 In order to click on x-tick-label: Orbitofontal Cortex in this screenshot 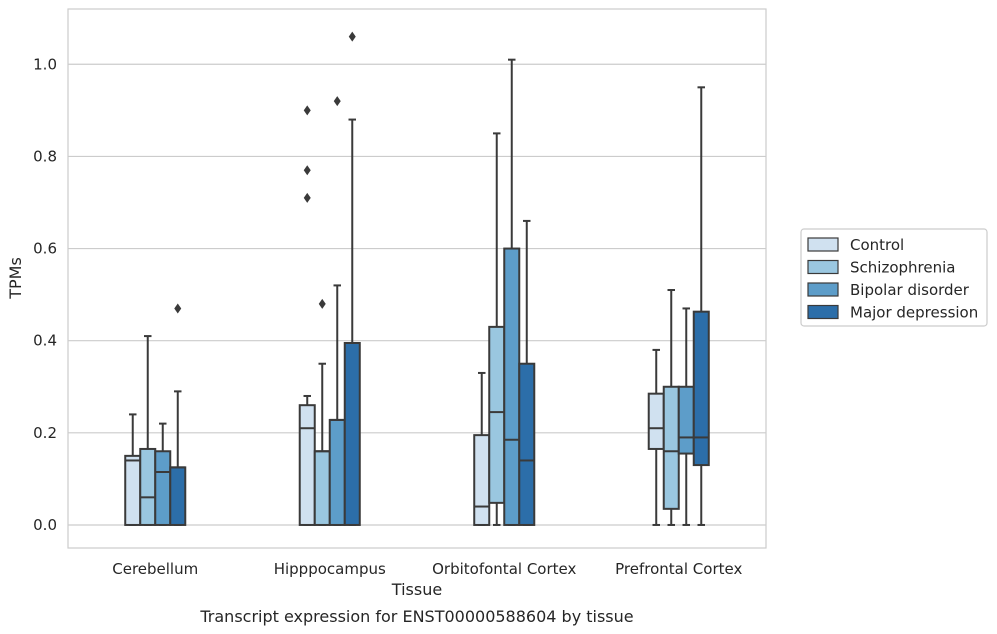, I will do `click(504, 569)`.